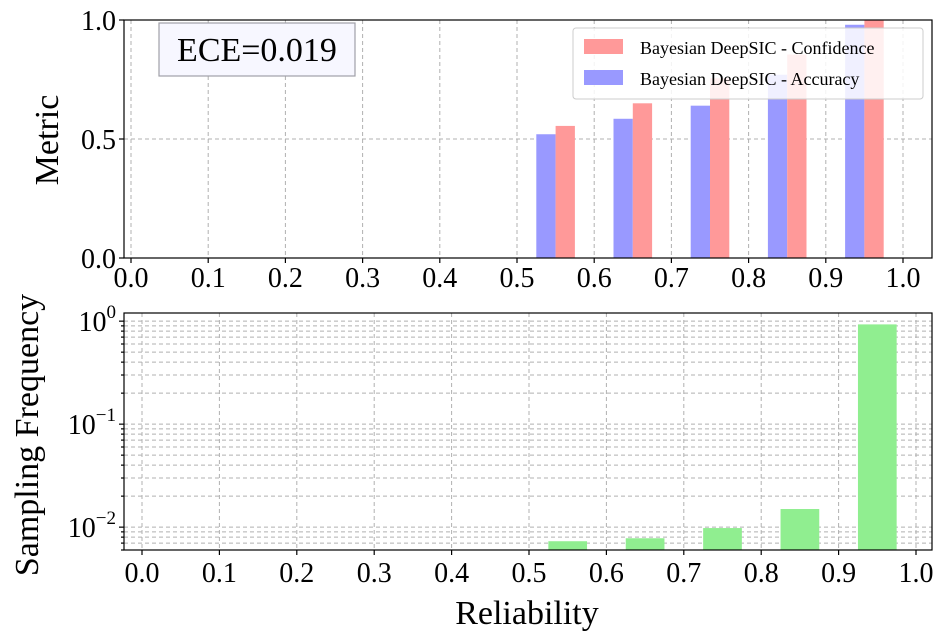 This screenshot has width=944, height=641. What do you see at coordinates (594, 278) in the screenshot?
I see `top-x-tick-label: 0.6` at bounding box center [594, 278].